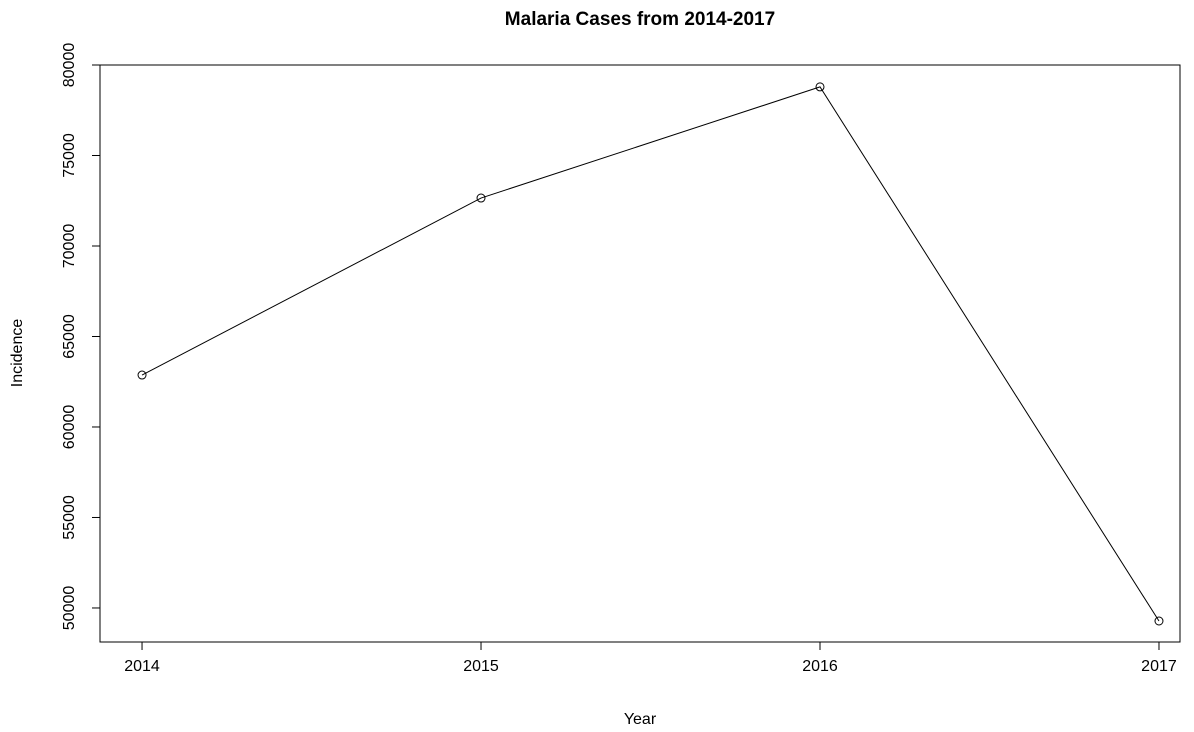 The image size is (1194, 732). Describe the element at coordinates (640, 719) in the screenshot. I see `x-axis-label: Year` at that location.